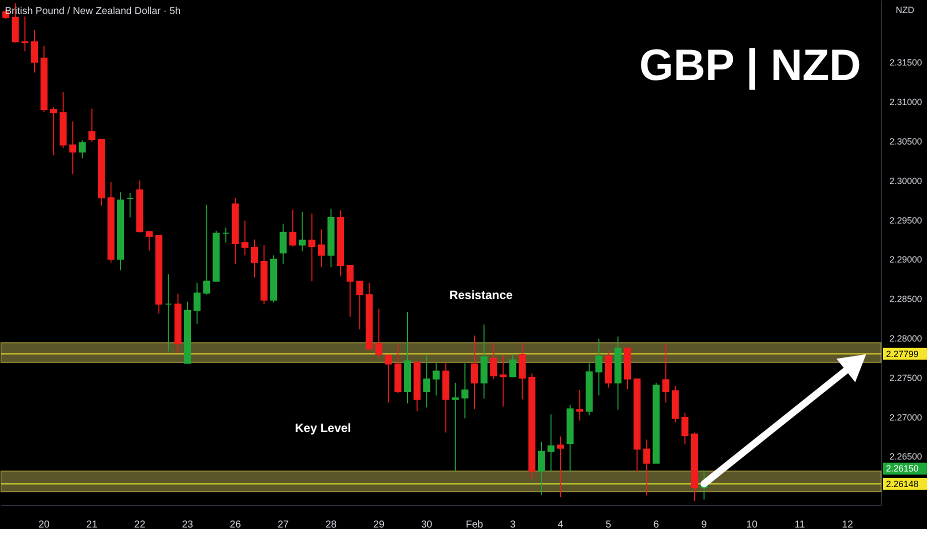  What do you see at coordinates (379, 525) in the screenshot?
I see `x-tick-label: 29` at bounding box center [379, 525].